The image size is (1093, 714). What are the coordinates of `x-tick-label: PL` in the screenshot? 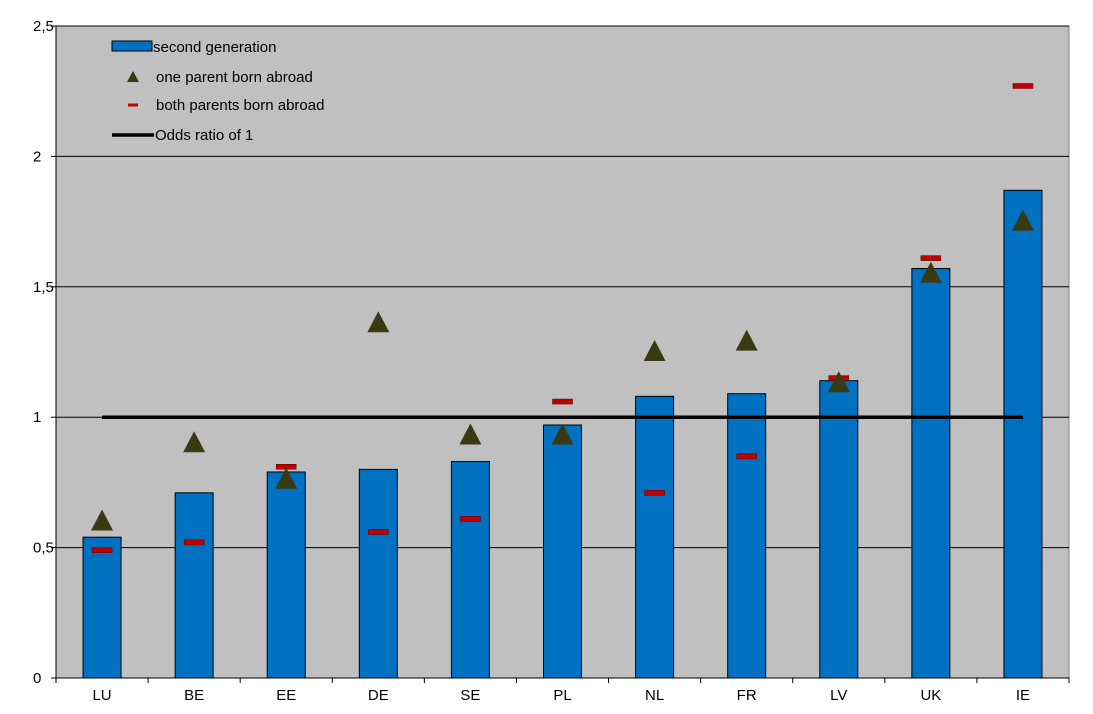 It's located at (562, 695).